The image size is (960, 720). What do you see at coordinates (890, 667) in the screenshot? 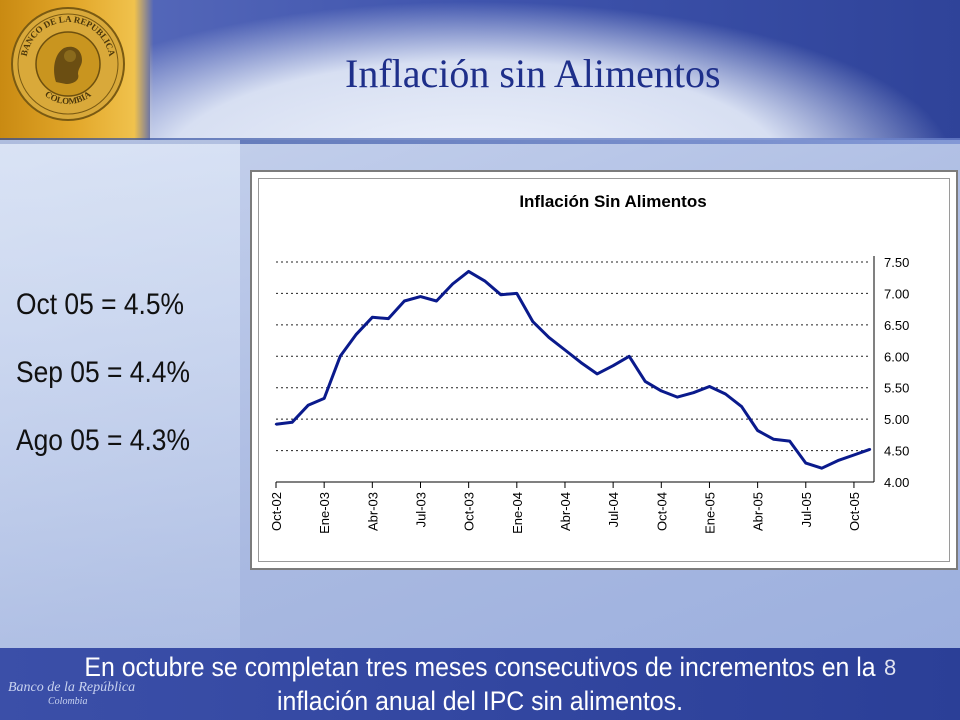
I see `slide-number: 8` at bounding box center [890, 667].